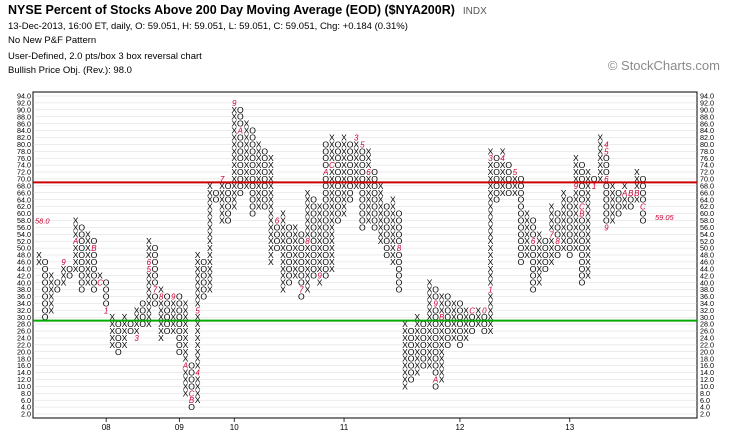 The width and height of the screenshot is (745, 440). Describe the element at coordinates (24, 324) in the screenshot. I see `y-tick-label-left: 28.0` at that location.